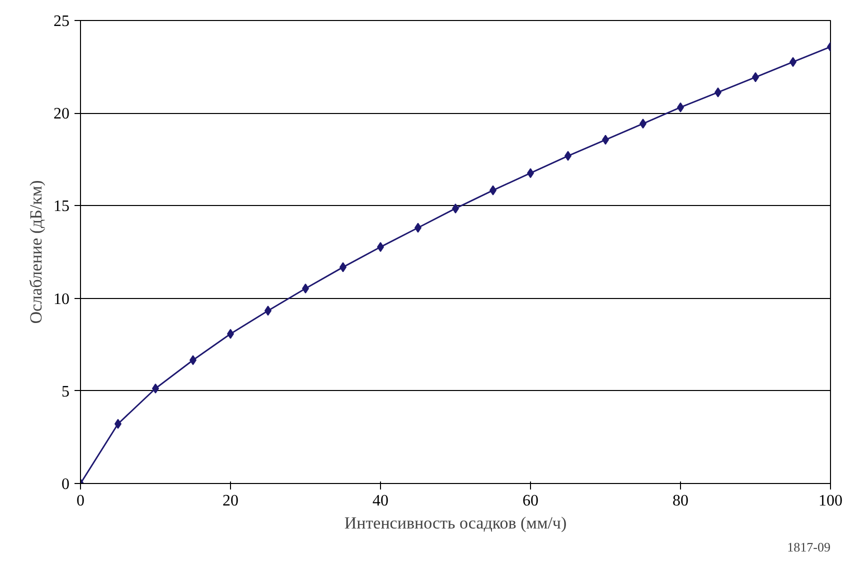 The image size is (850, 563). Describe the element at coordinates (230, 501) in the screenshot. I see `x-tick-label: 20` at that location.